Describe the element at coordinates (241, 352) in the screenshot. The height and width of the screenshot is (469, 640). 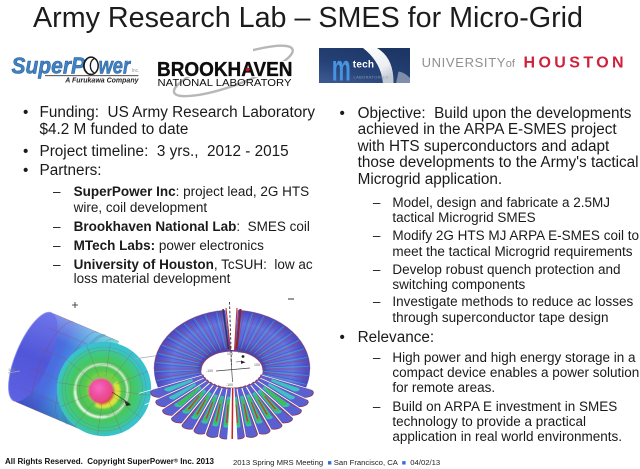
I see `svg-text: 200` at that location.